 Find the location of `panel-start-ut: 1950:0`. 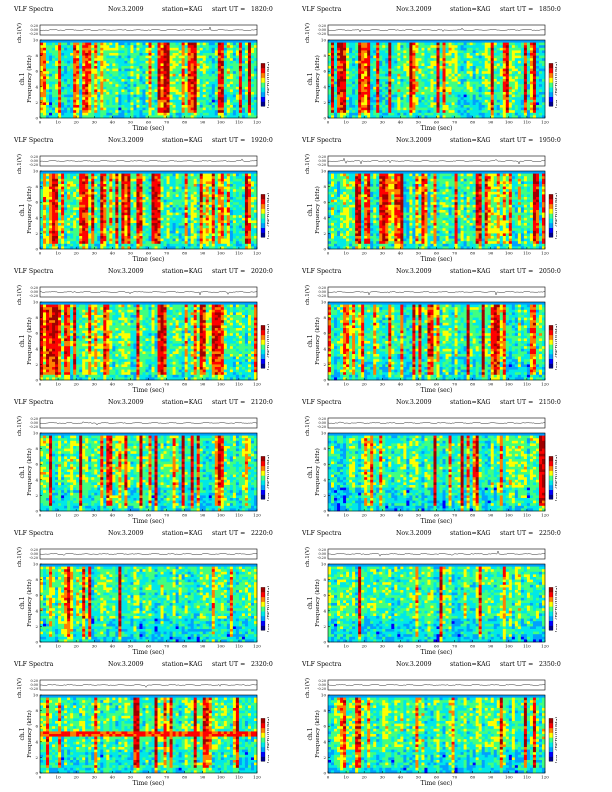

panel-start-ut: 1950:0 is located at coordinates (550, 141).